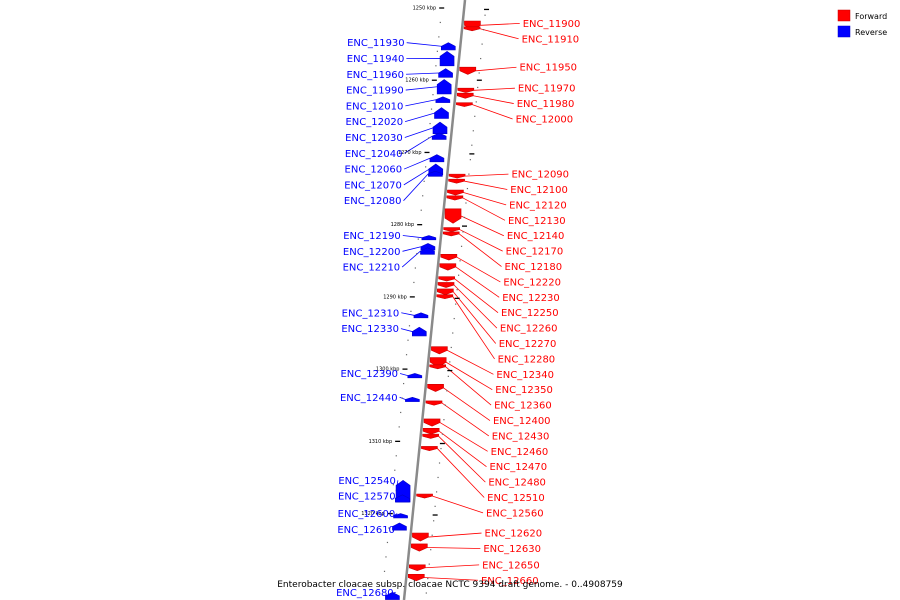 The height and width of the screenshot is (600, 900). I want to click on forward-gene-label: ENC_12270, so click(528, 344).